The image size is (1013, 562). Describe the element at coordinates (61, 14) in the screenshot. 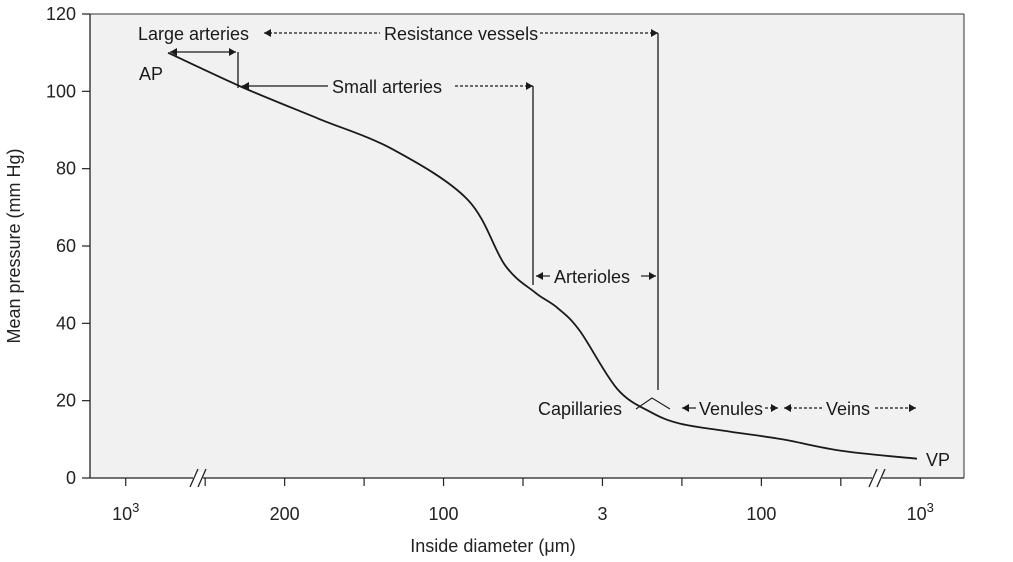

I see `y-tick-label: 120` at that location.